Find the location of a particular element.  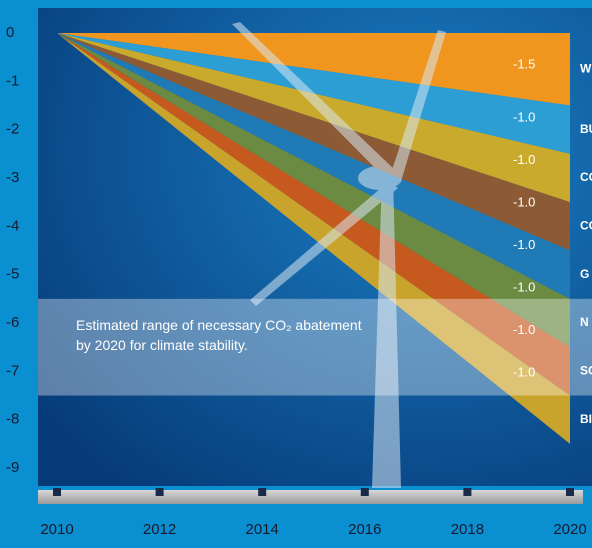

legend-label: W is located at coordinates (586, 68).